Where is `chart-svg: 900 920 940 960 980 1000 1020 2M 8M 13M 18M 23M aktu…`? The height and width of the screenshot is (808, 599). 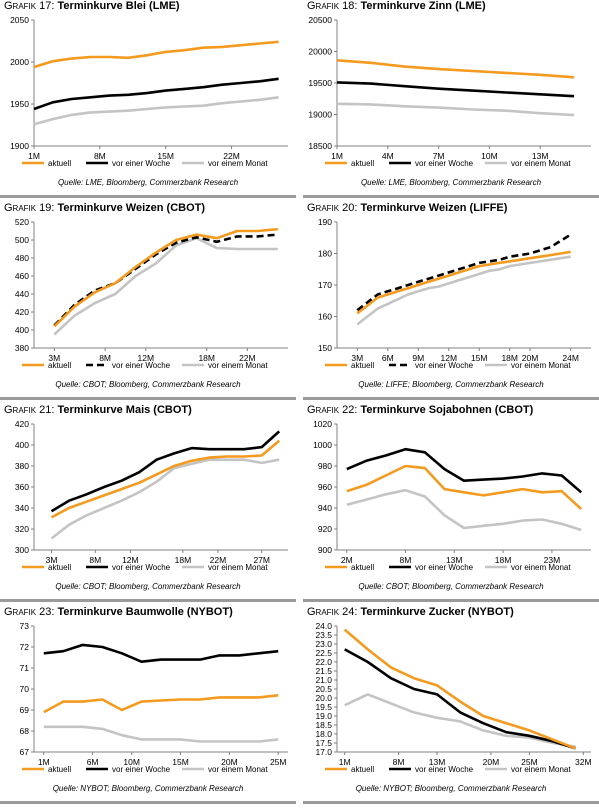 chart-svg: 900 920 940 960 980 1000 1020 2M 8M 13M 18M 23M aktu… is located at coordinates (452, 495).